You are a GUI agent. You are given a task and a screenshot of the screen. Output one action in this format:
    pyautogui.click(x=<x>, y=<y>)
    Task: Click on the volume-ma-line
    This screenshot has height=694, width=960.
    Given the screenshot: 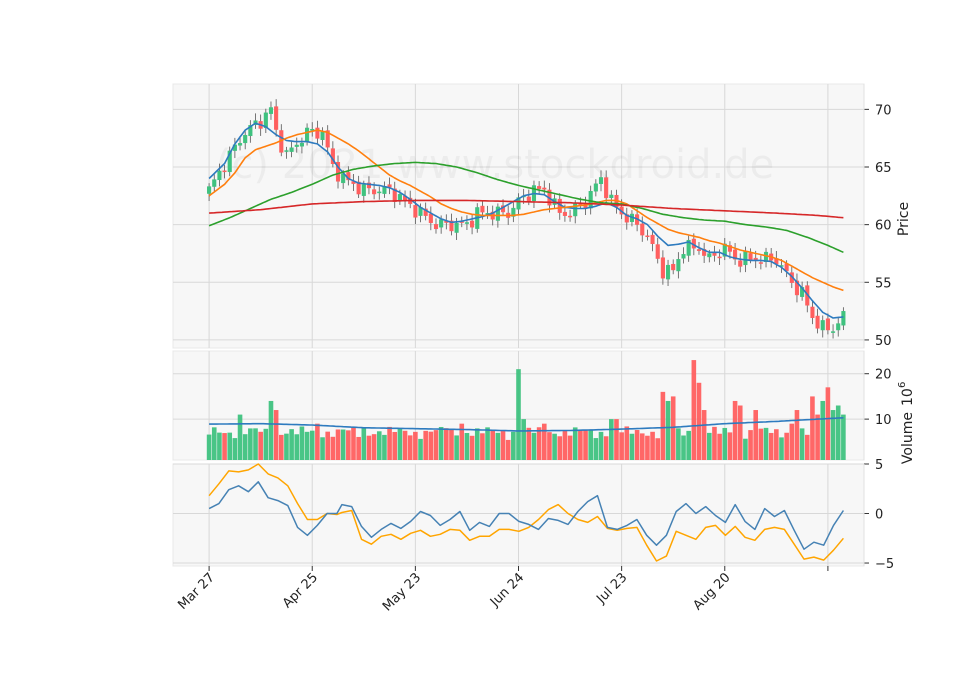 What is the action you would take?
    pyautogui.click(x=526, y=424)
    